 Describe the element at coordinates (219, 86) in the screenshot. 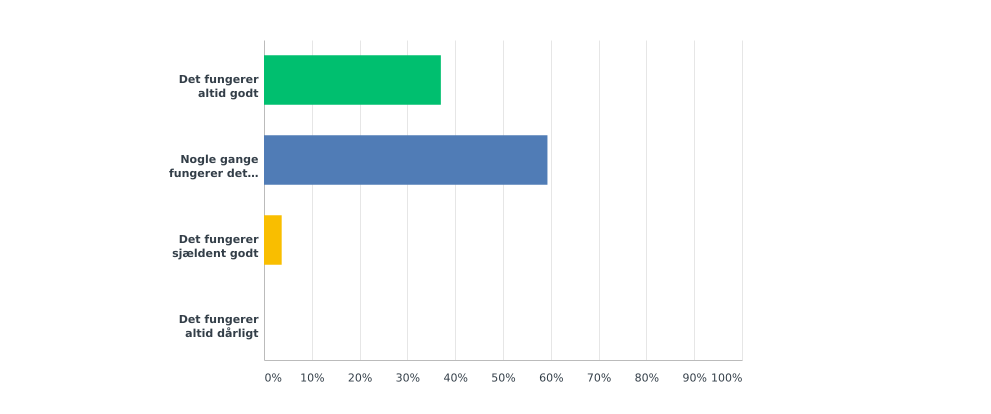

I see `y-tick-label: Det fungerer altid godt` at that location.